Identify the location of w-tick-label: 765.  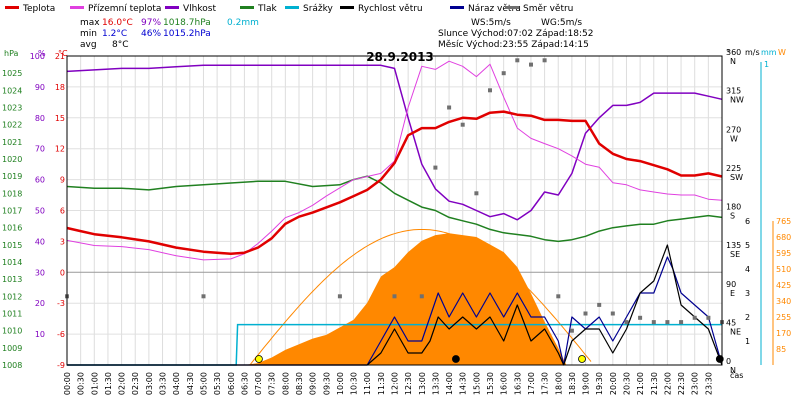
(783, 221).